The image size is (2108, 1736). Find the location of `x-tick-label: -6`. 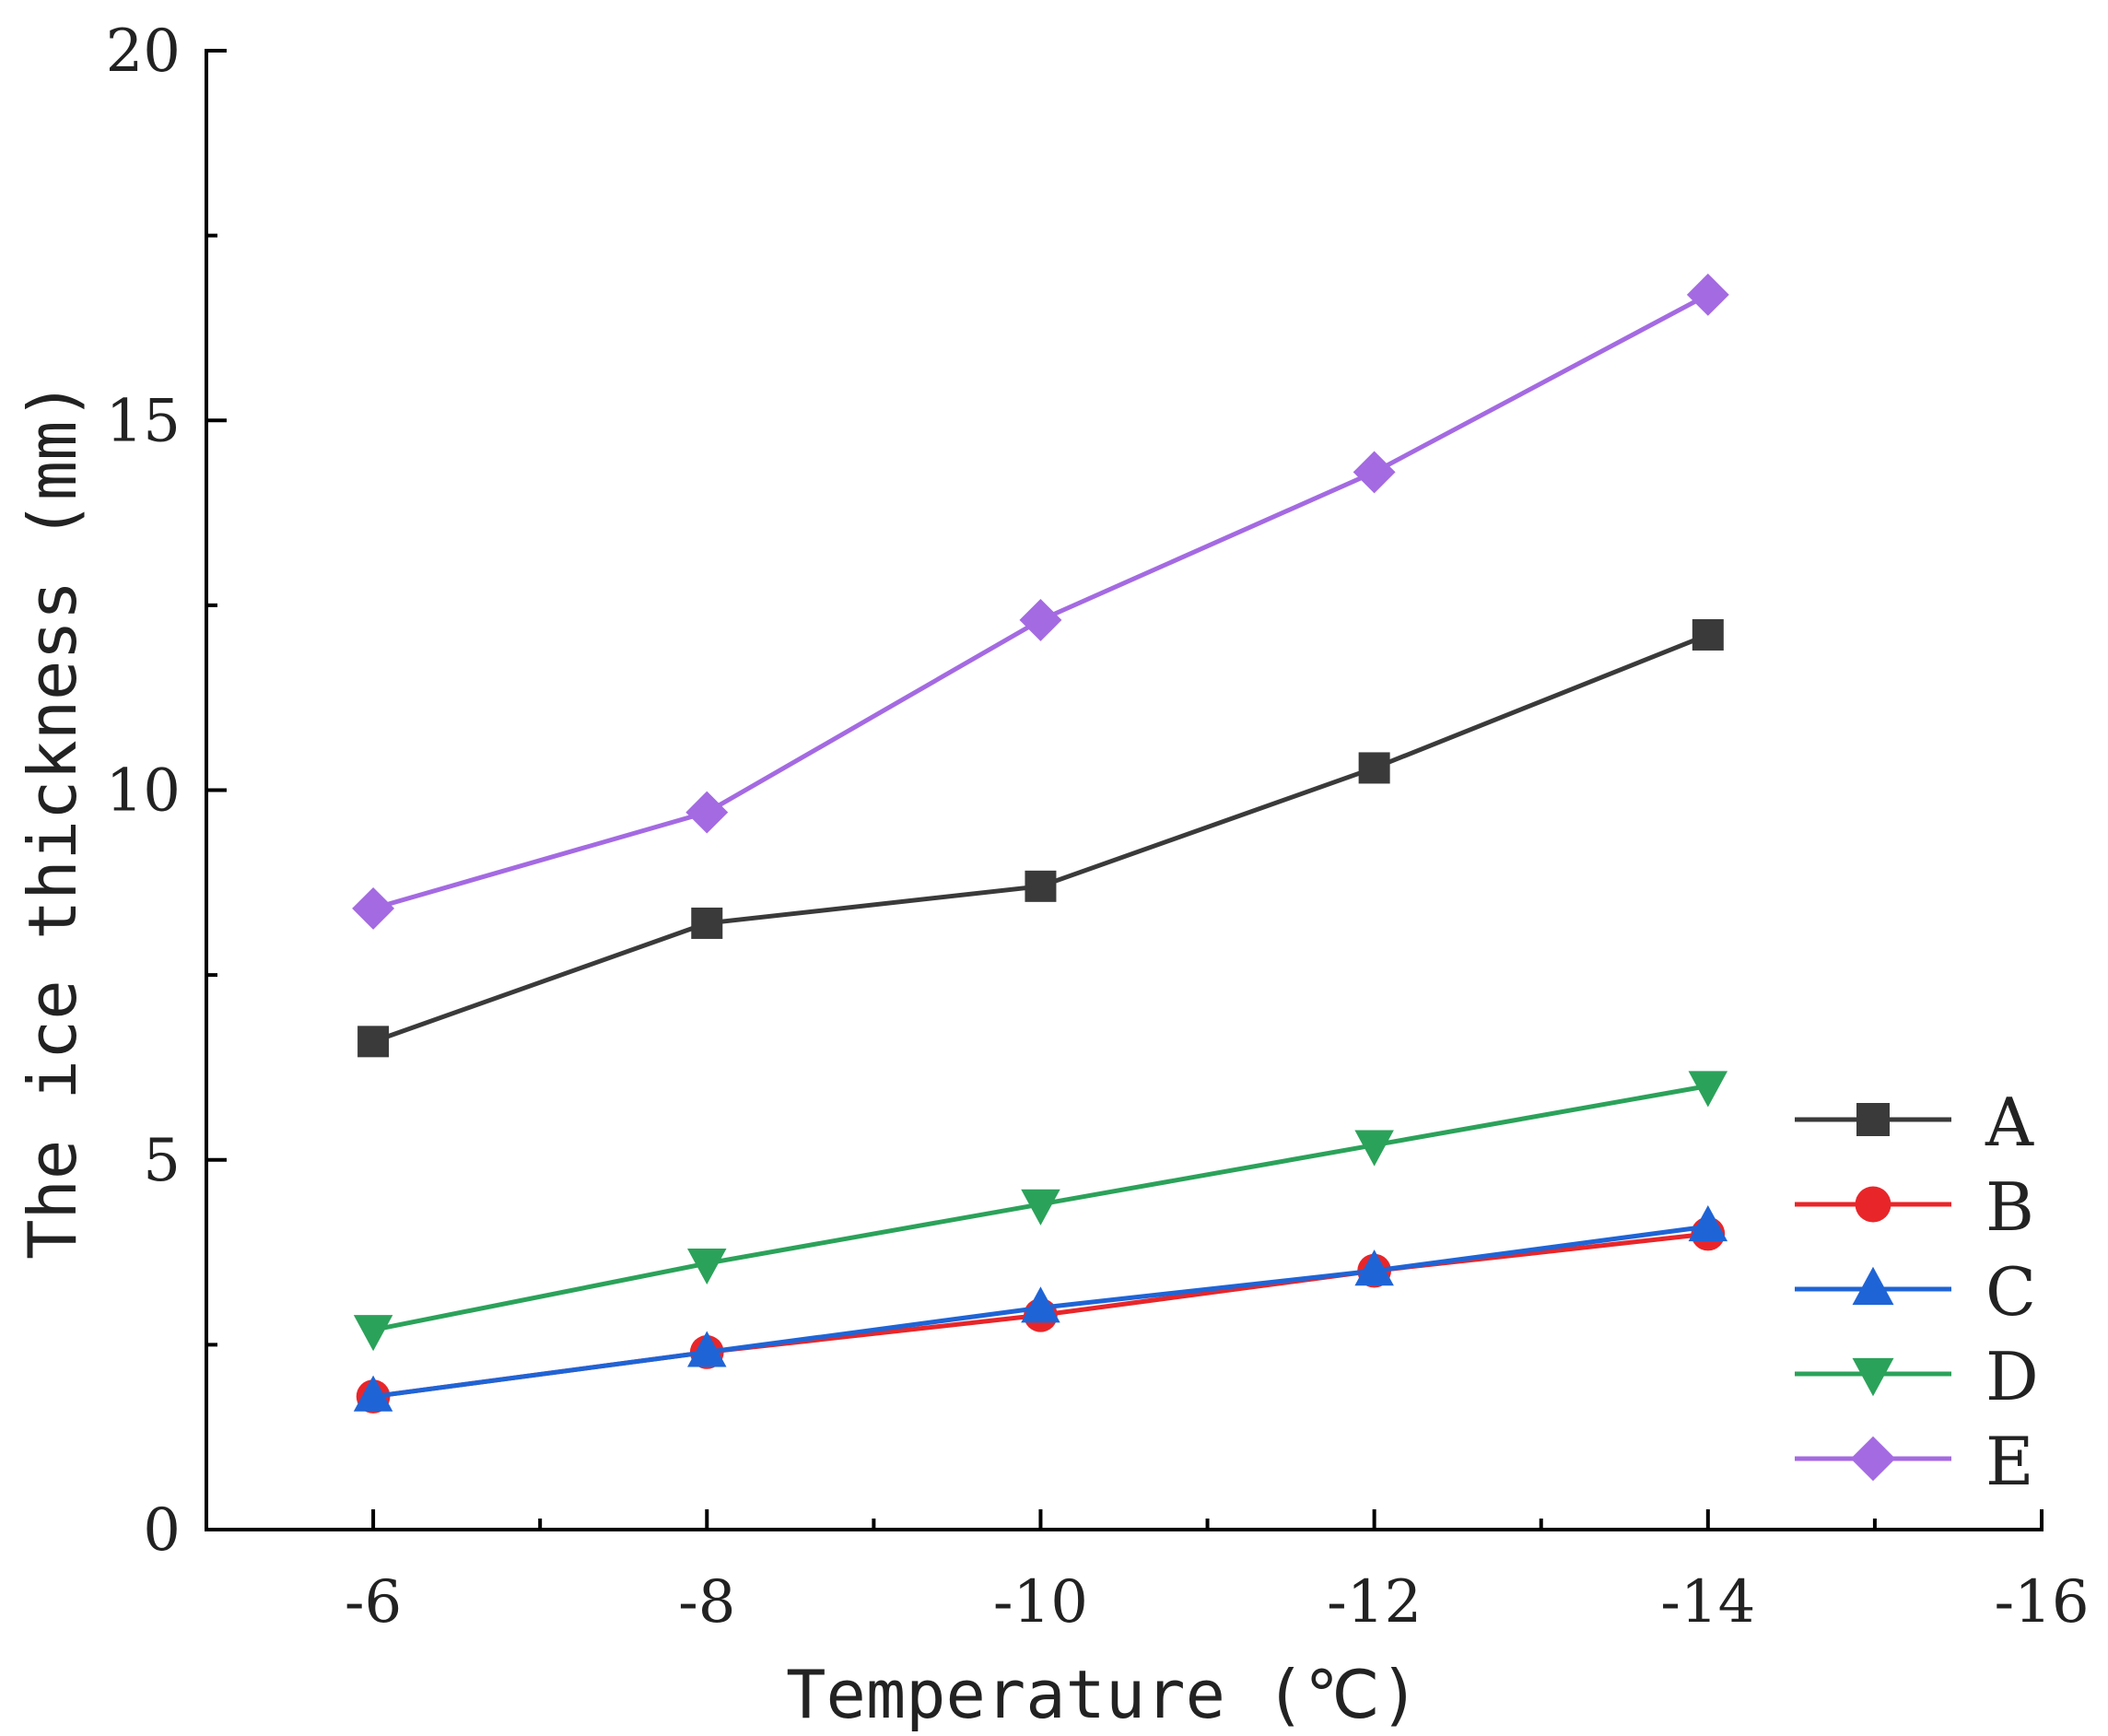

x-tick-label: -6 is located at coordinates (374, 1602).